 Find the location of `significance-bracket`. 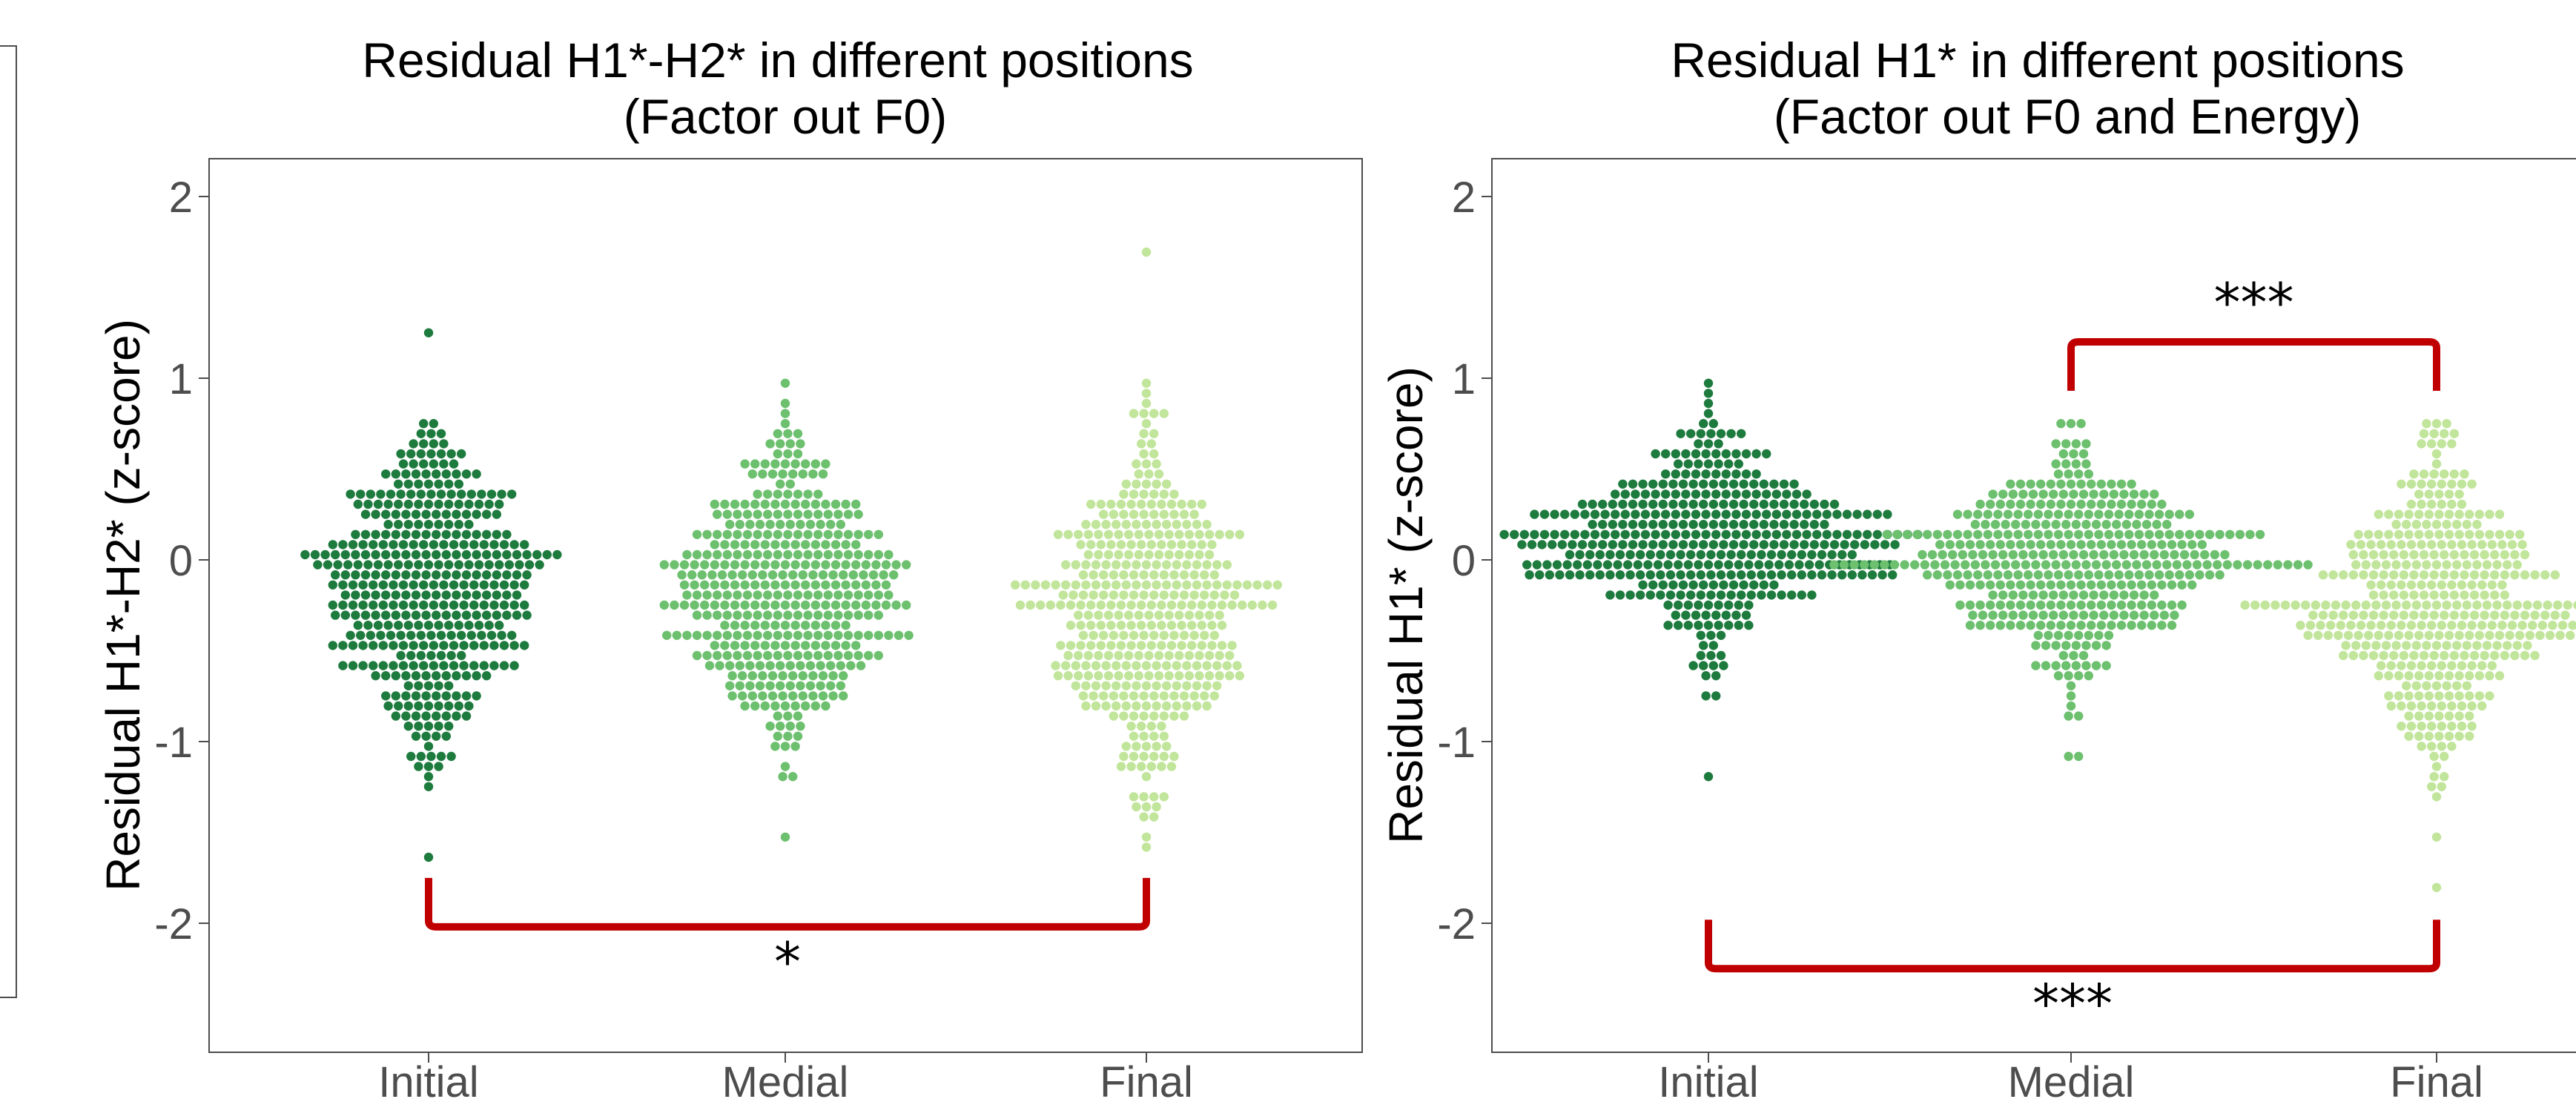

significance-bracket is located at coordinates (2072, 946).